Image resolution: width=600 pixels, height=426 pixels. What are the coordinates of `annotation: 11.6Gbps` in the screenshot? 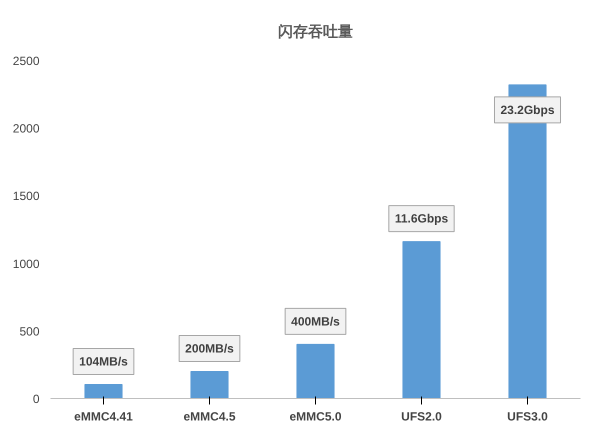 It's located at (421, 219).